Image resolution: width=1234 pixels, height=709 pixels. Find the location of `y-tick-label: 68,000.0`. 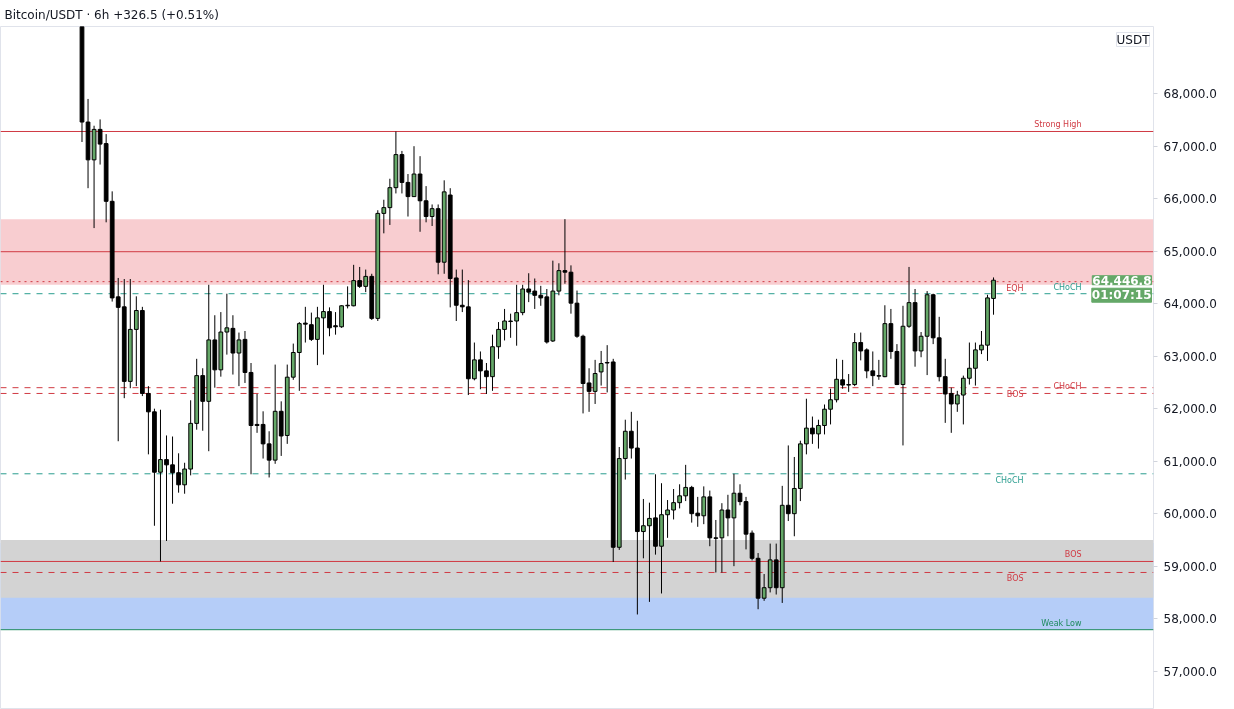

y-tick-label: 68,000.0 is located at coordinates (1190, 94).